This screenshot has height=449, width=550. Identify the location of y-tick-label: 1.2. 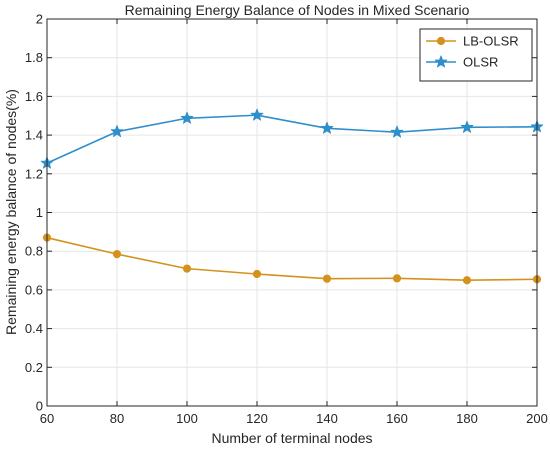
(34, 173).